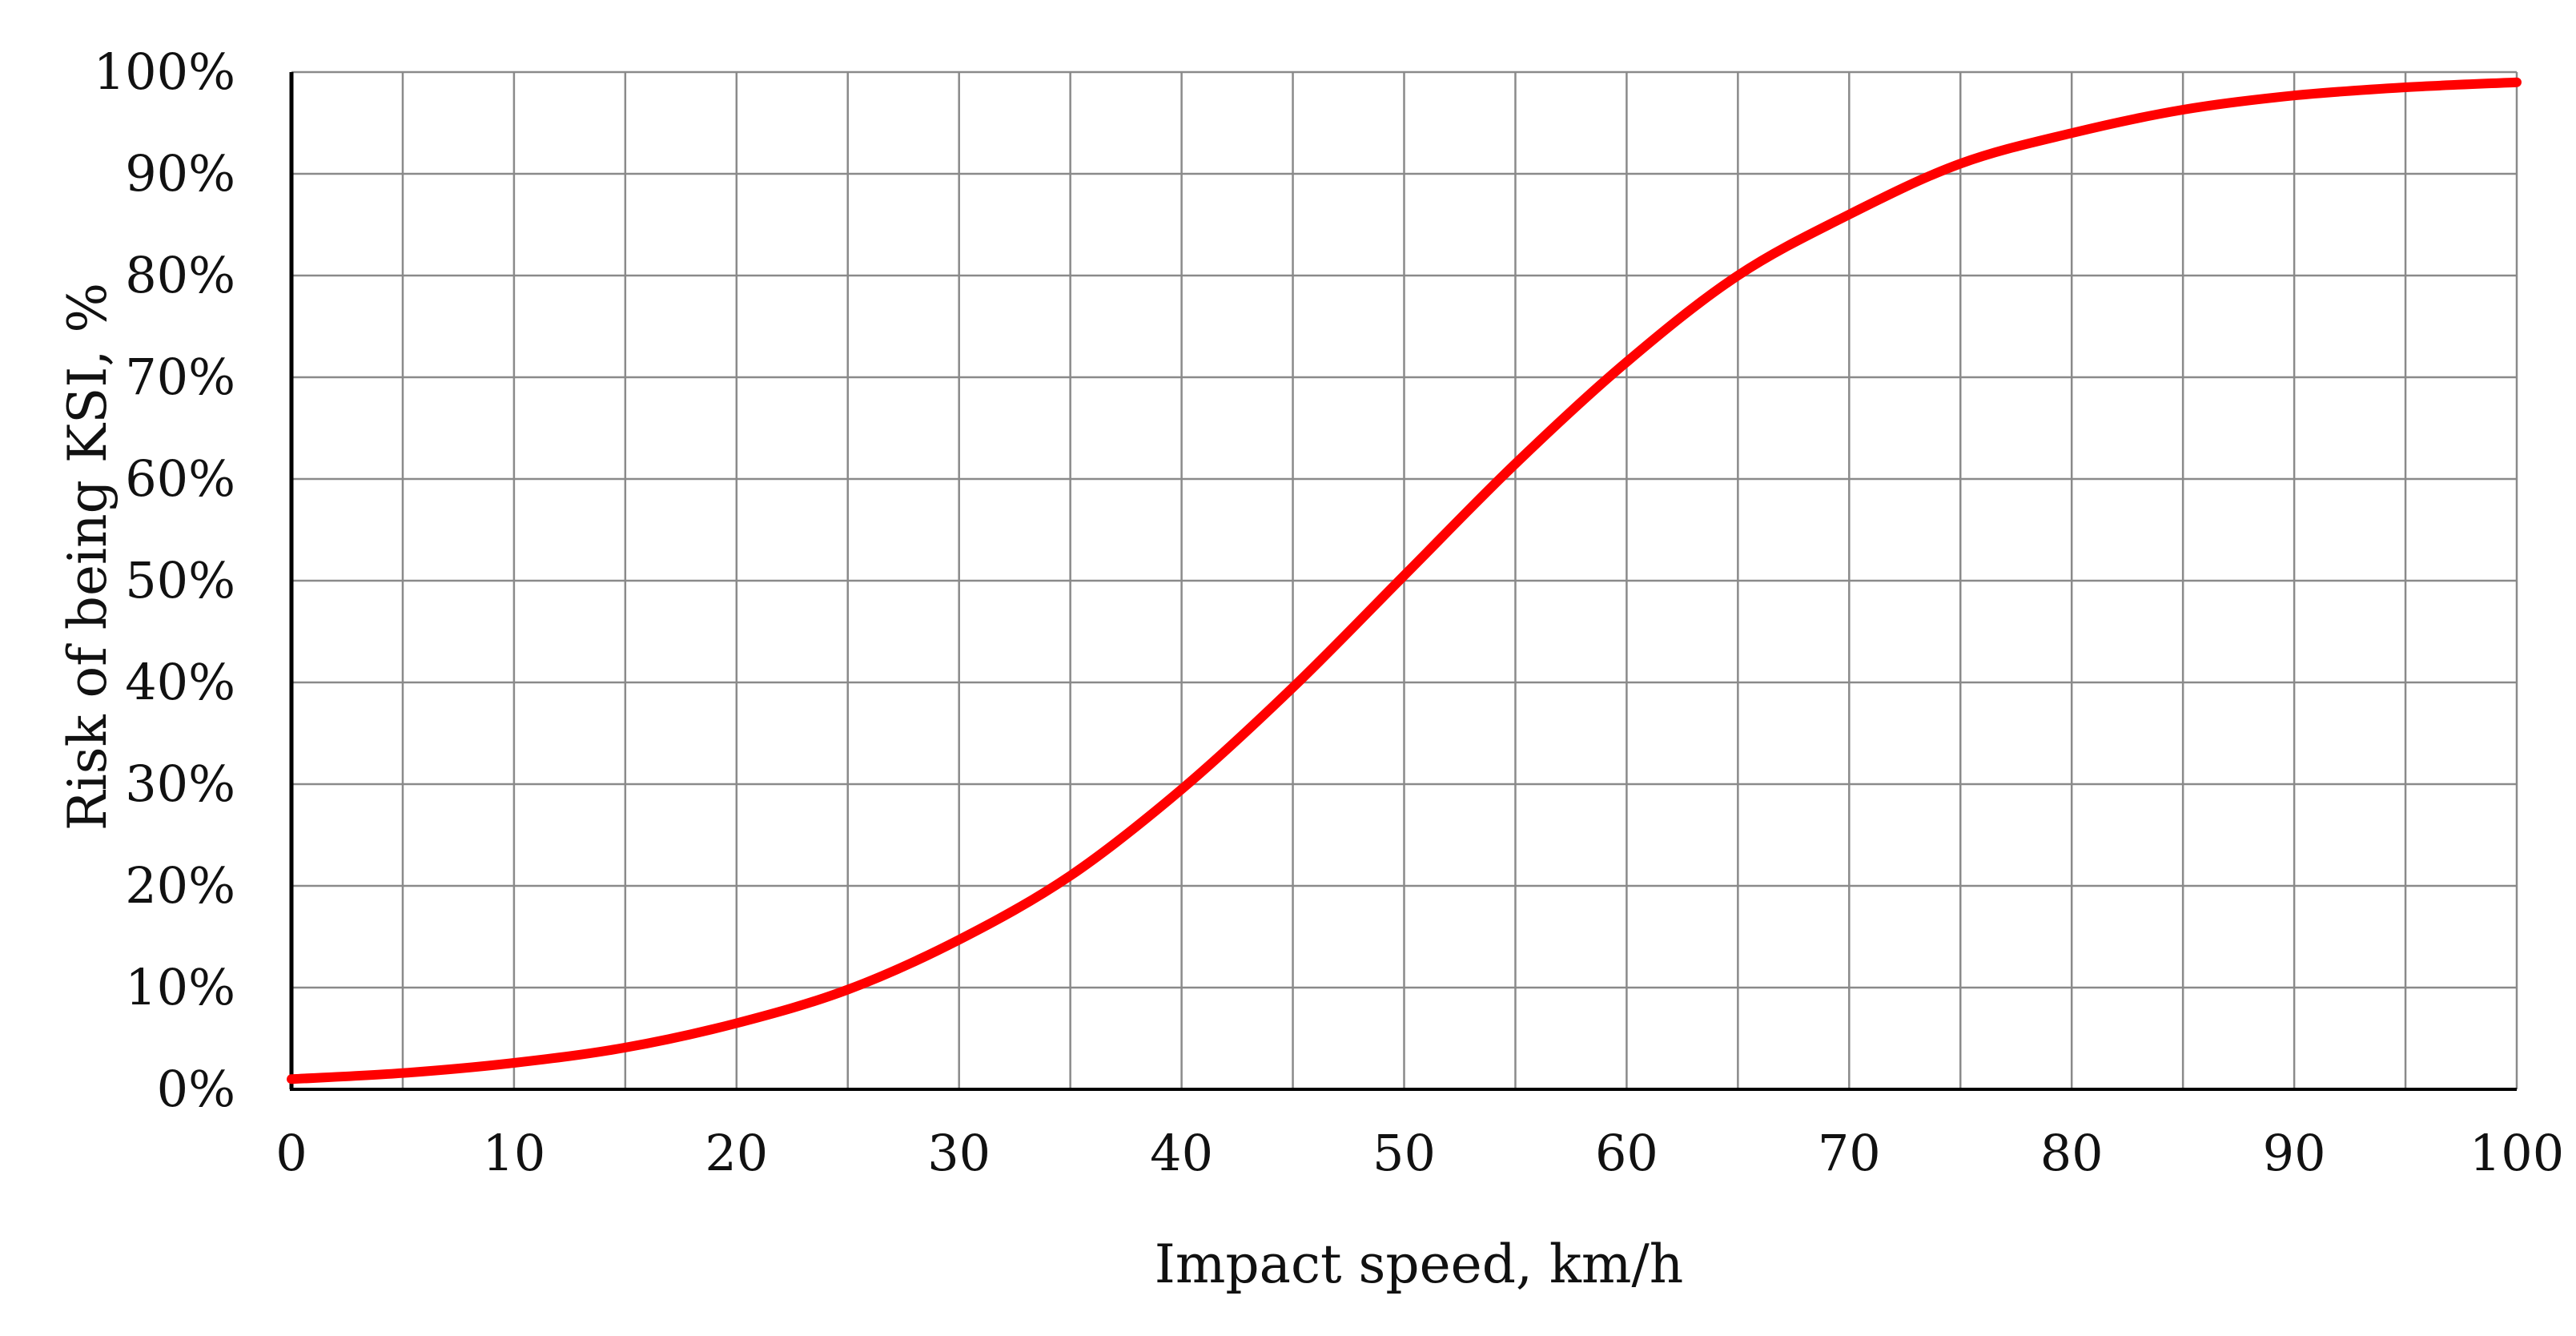 This screenshot has width=2576, height=1336. Describe the element at coordinates (180, 173) in the screenshot. I see `y-tick-label: 90%` at that location.